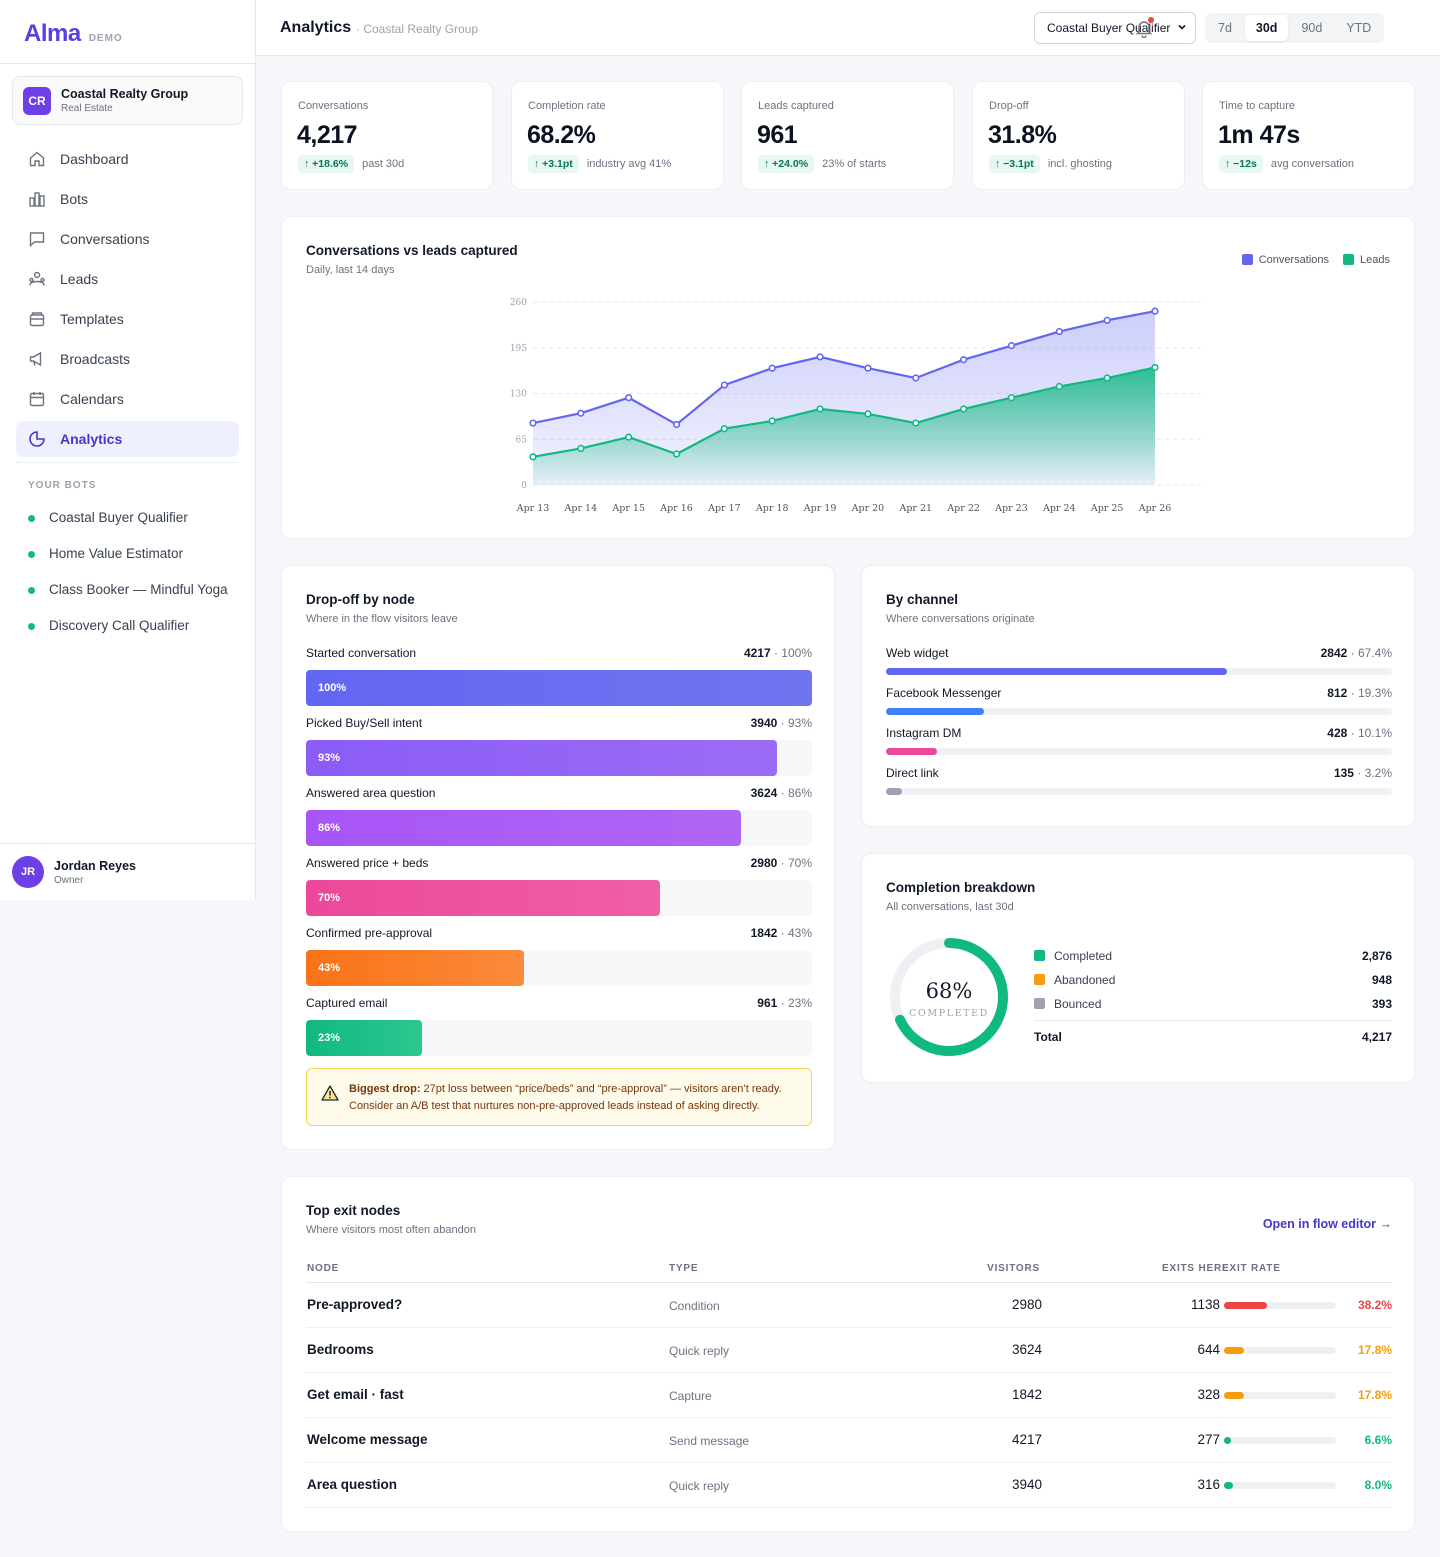  What do you see at coordinates (1196, 1268) in the screenshot?
I see `col-header-exits: EXITS HERE` at bounding box center [1196, 1268].